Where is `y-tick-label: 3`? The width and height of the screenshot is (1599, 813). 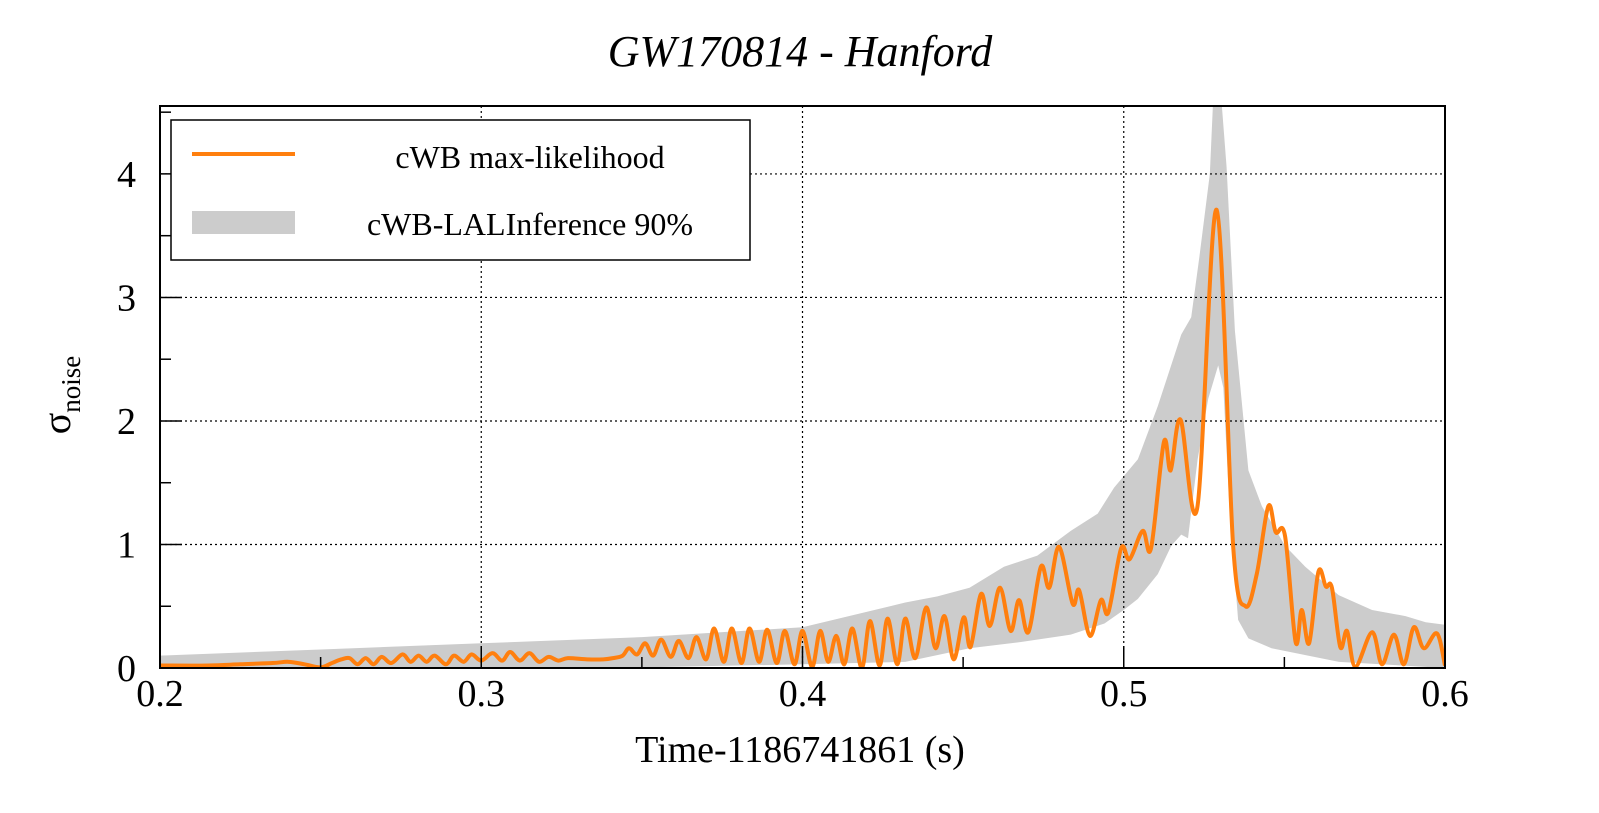 y-tick-label: 3 is located at coordinates (126, 298).